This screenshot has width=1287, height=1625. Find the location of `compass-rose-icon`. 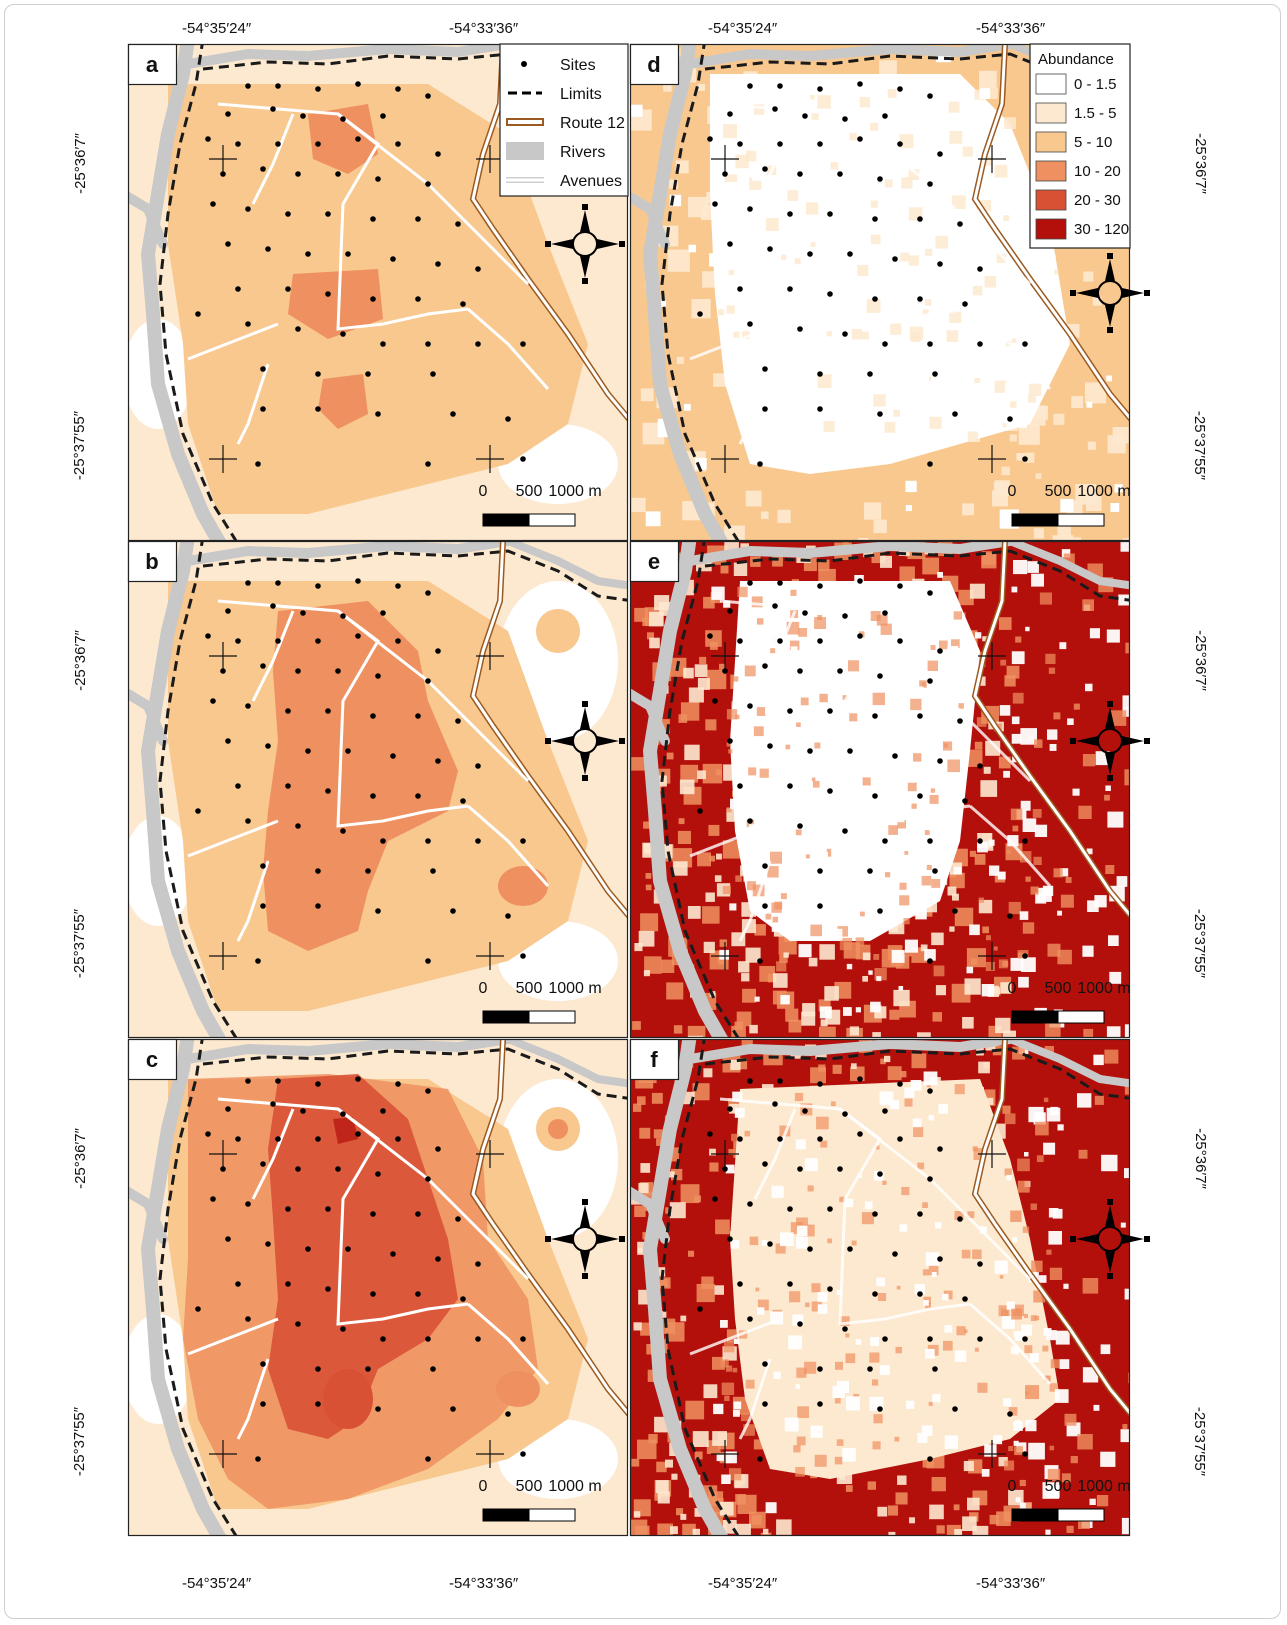

compass-rose-icon is located at coordinates (585, 1239).